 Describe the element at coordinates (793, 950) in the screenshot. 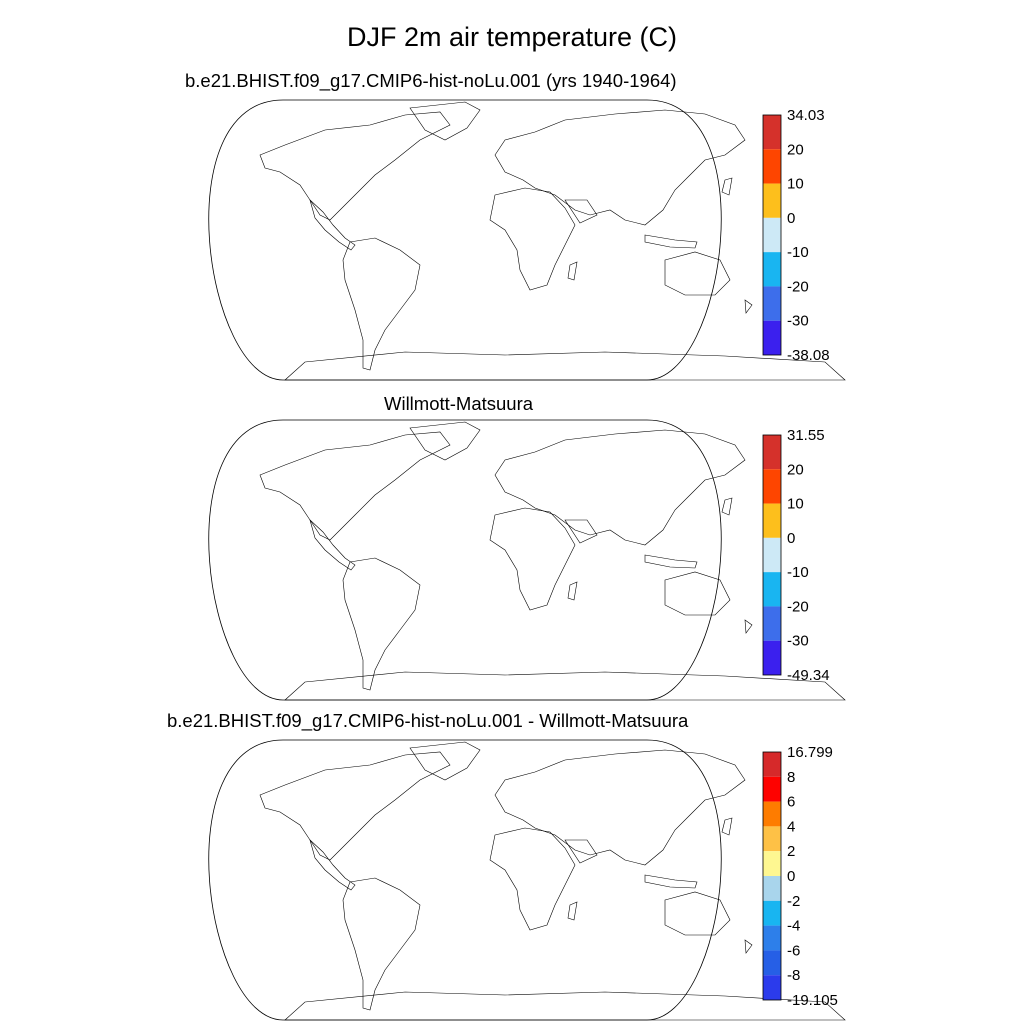

I see `colorbar-label: -6` at that location.